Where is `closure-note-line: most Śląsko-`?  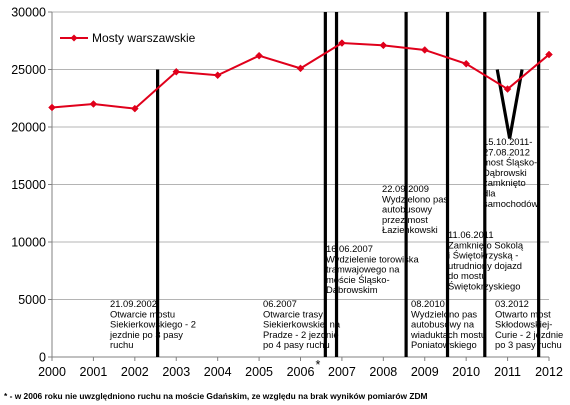
closure-note-line: most Śląsko- is located at coordinates (510, 162).